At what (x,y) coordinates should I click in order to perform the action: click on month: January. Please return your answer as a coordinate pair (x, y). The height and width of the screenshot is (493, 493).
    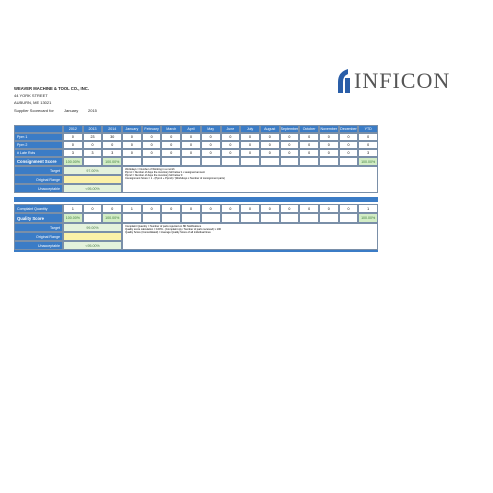
    Looking at the image, I should click on (71, 110).